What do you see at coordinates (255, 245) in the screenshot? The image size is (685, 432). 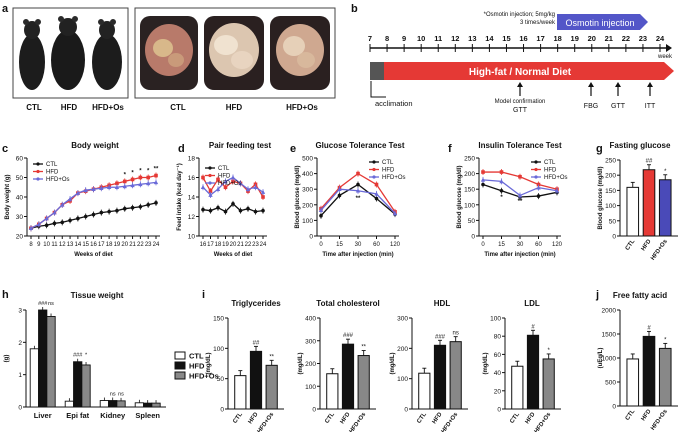 I see `x-tick-label: 23` at bounding box center [255, 245].